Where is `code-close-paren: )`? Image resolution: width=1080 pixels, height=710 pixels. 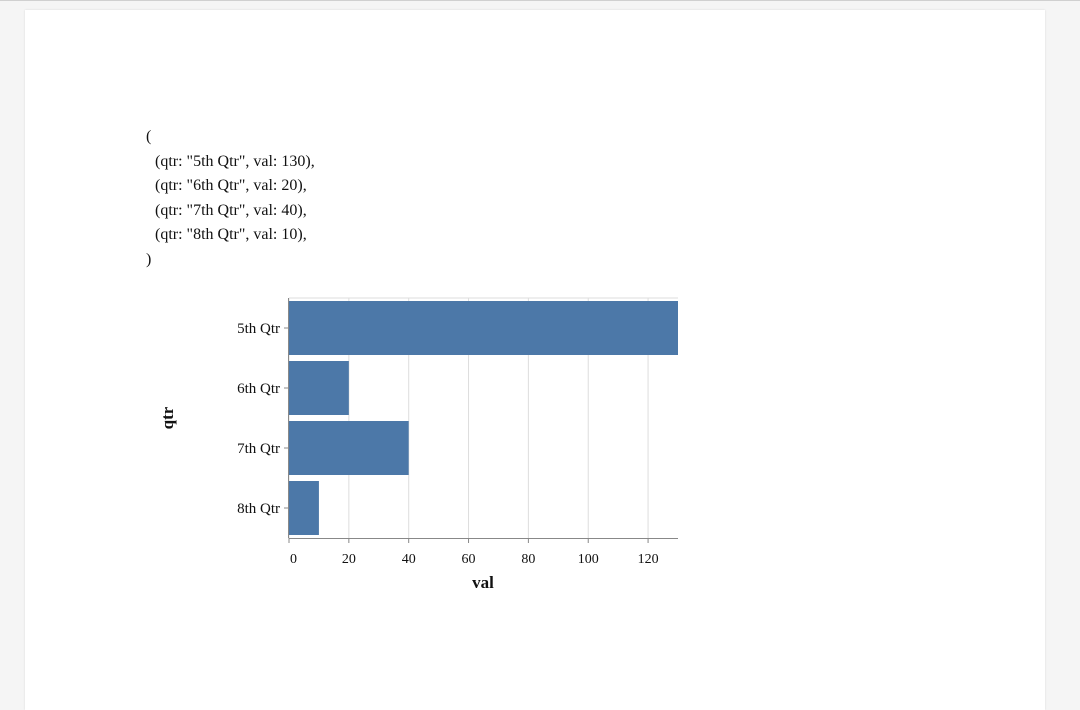
code-close-paren: ) is located at coordinates (149, 259).